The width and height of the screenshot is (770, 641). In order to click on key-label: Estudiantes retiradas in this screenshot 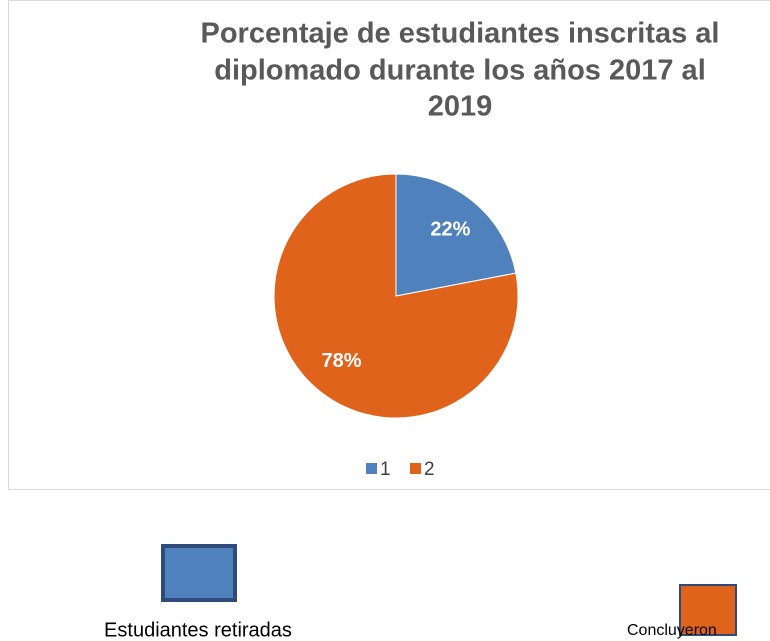, I will do `click(198, 630)`.